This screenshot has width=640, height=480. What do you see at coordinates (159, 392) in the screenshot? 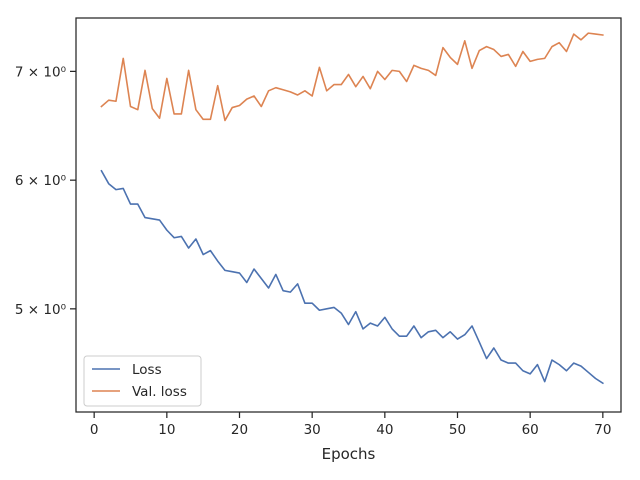
I see `legend-label-val-loss: Val. loss` at bounding box center [159, 392].